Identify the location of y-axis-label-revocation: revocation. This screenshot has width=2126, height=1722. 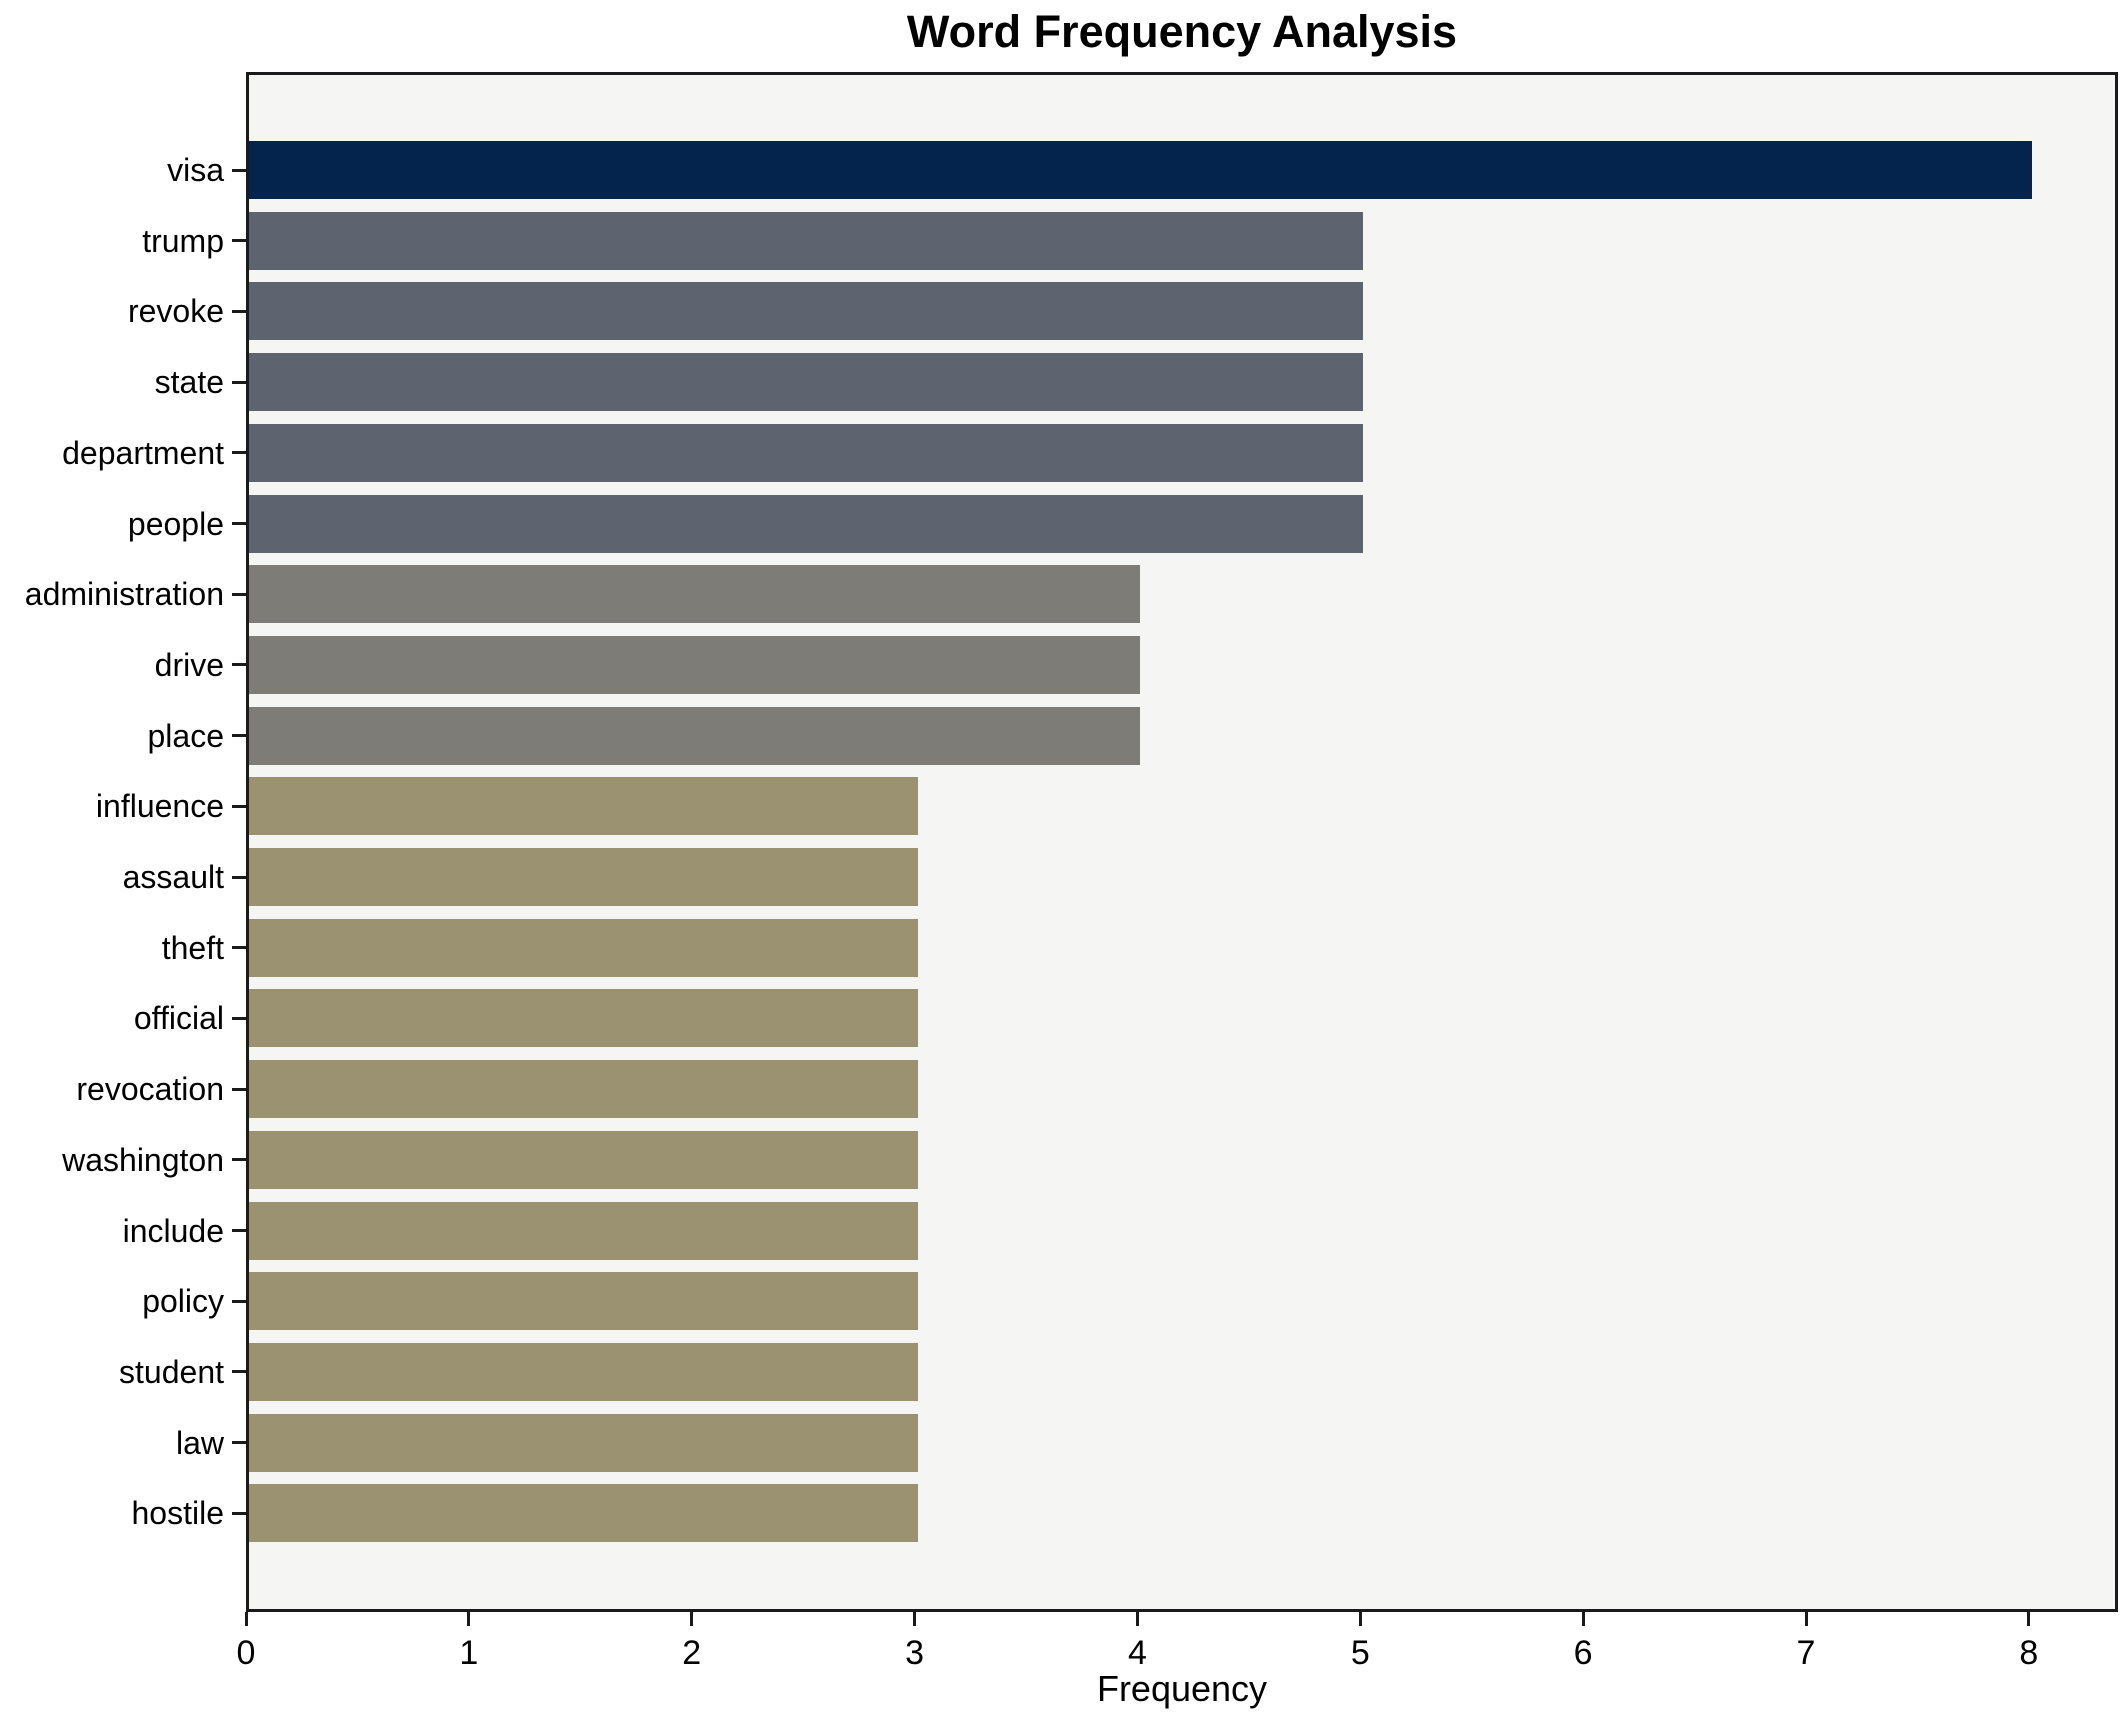
(150, 1089).